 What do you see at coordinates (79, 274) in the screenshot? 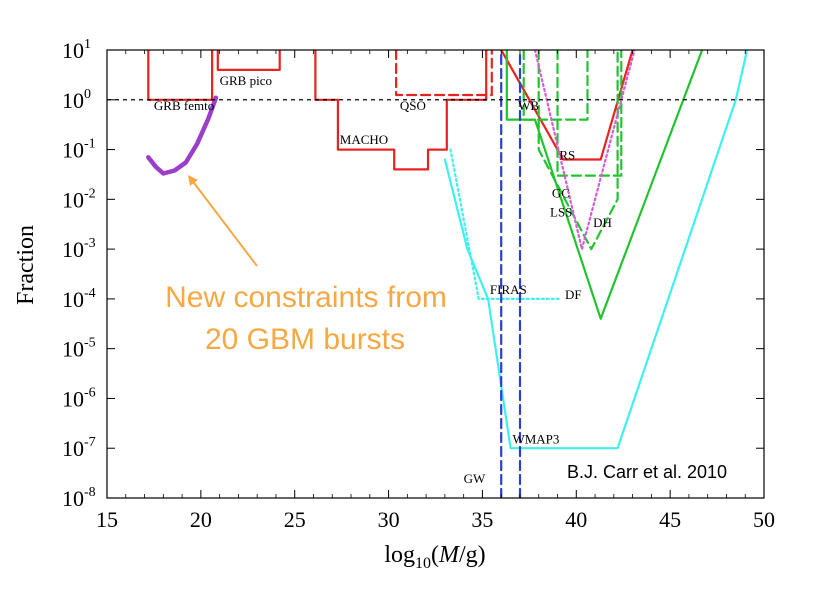
I see `y-tick-labels: 10¹ 10⁰ 10⁻¹ 10⁻² 10⁻³ 10⁻⁴ 10⁻⁵ 10⁻⁶ 10⁻⁷ 10⁻⁸` at bounding box center [79, 274].